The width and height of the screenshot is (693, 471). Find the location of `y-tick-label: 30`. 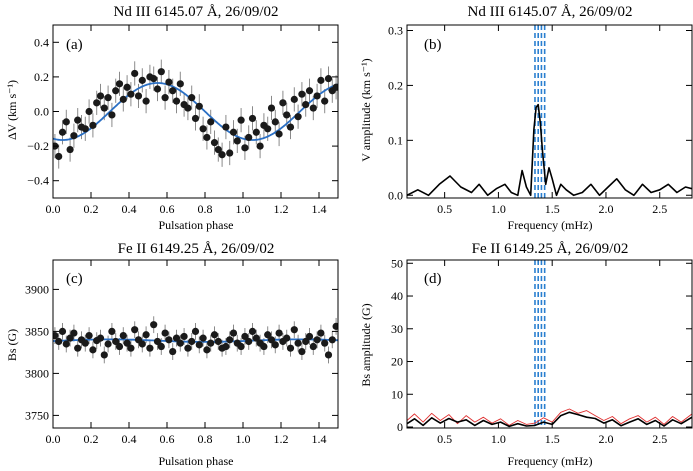

y-tick-label: 30 is located at coordinates (397, 329).